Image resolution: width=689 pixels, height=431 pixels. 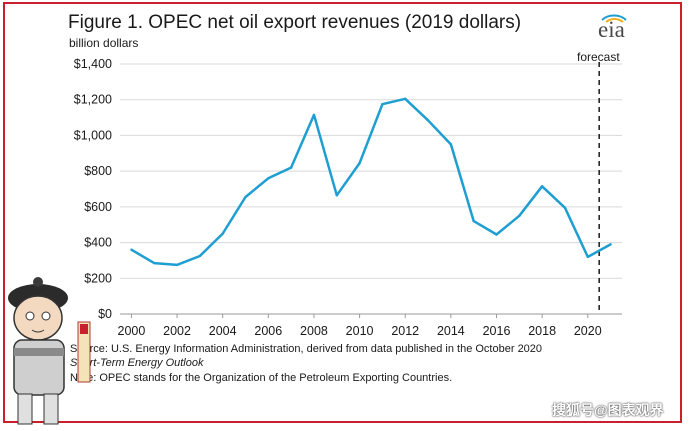 What do you see at coordinates (405, 331) in the screenshot?
I see `x-tick-label: 2012` at bounding box center [405, 331].